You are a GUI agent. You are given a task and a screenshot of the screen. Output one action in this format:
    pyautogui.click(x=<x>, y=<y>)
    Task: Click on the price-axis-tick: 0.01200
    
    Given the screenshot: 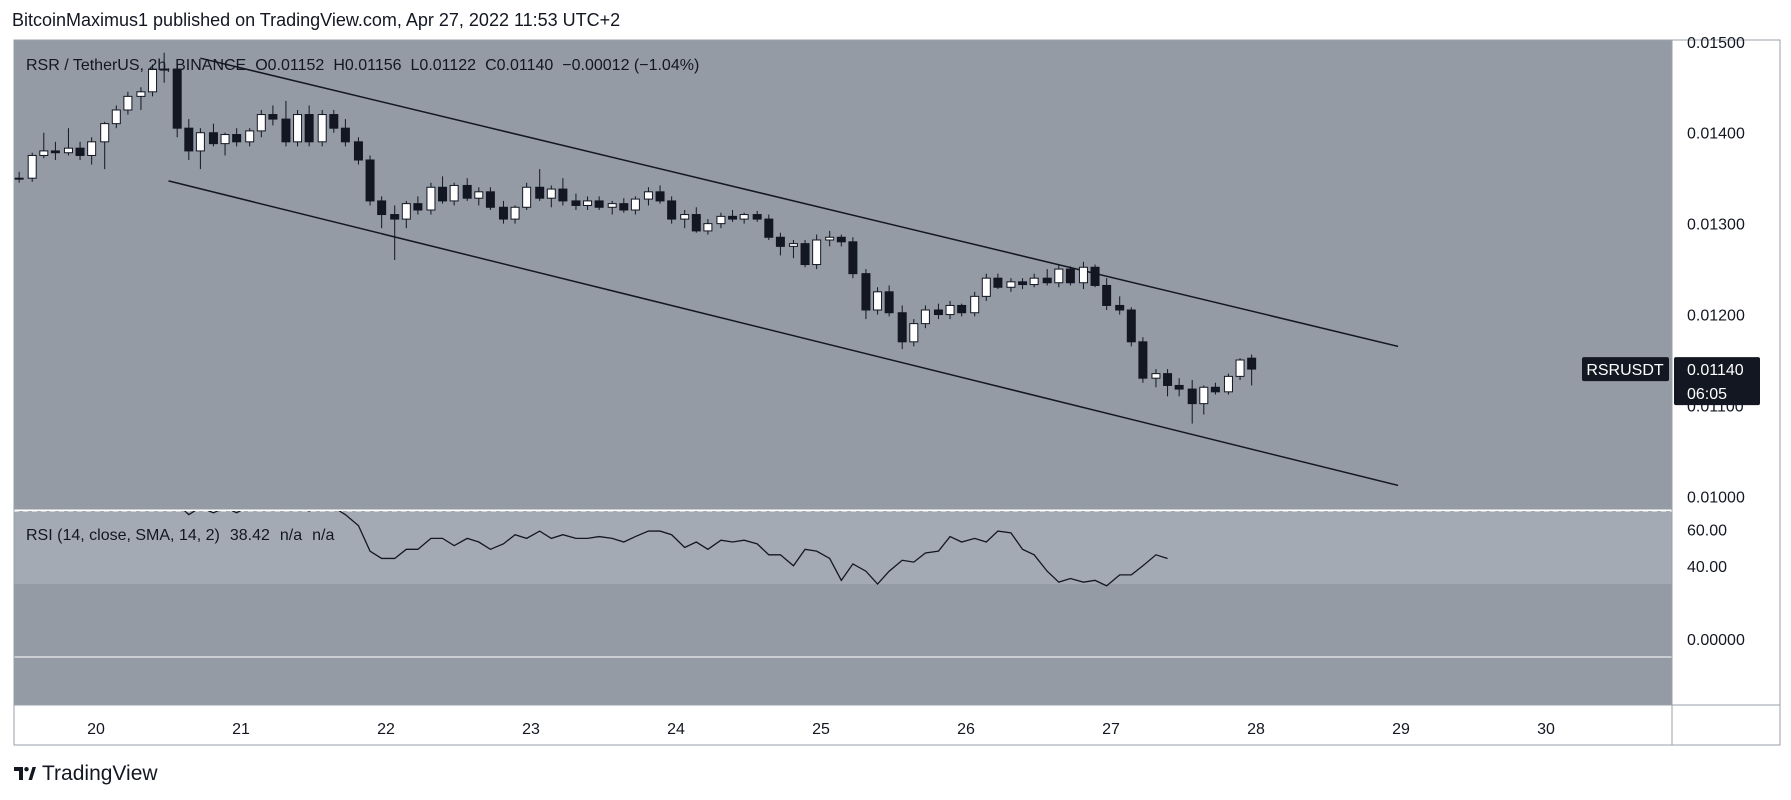 What is the action you would take?
    pyautogui.click(x=1716, y=316)
    